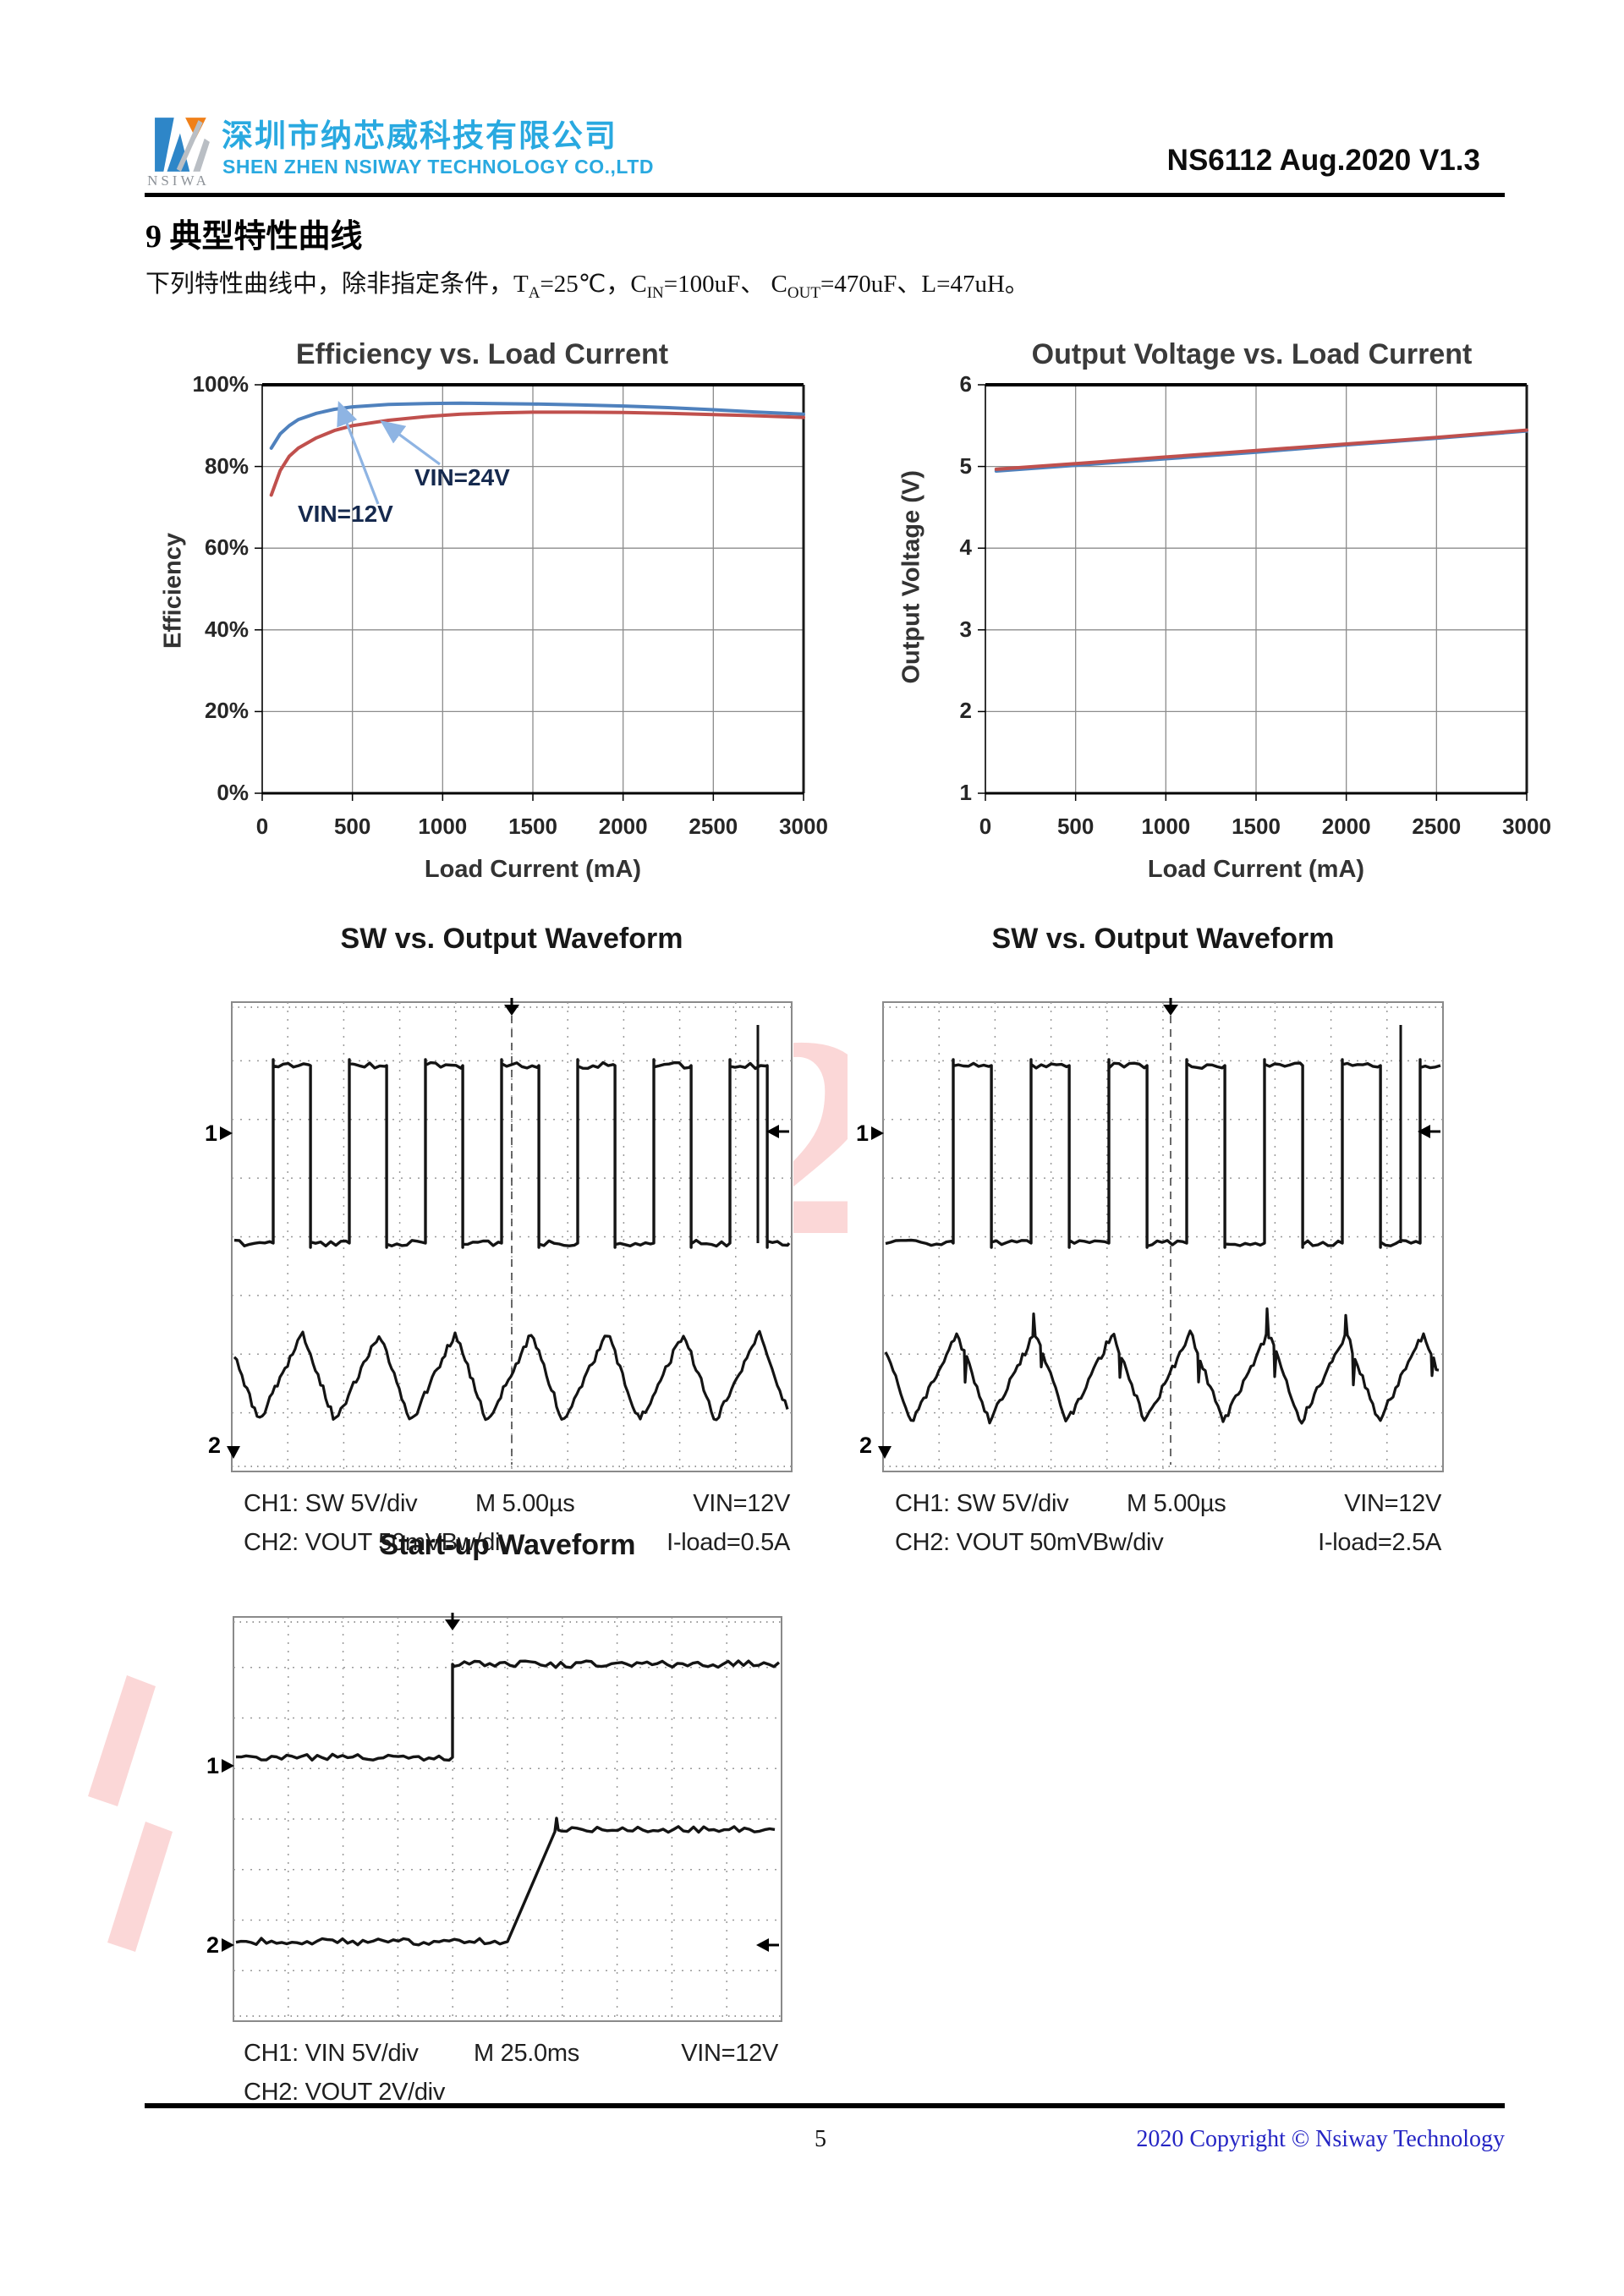 This screenshot has width=1624, height=2296. What do you see at coordinates (331, 1503) in the screenshot?
I see `scope1-ch1-label: CH1: SW 5V/div` at bounding box center [331, 1503].